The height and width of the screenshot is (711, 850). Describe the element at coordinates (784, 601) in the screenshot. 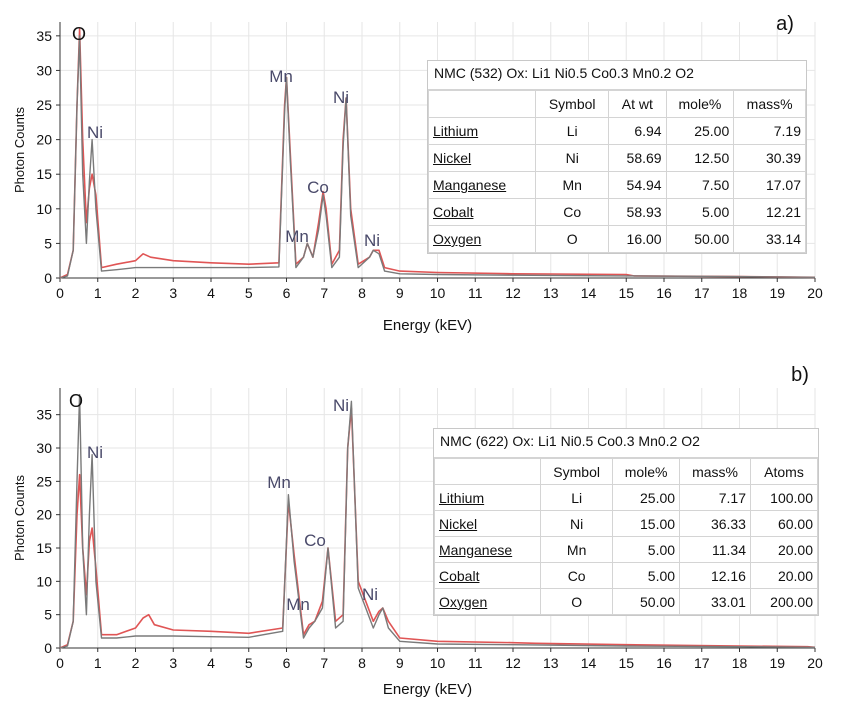

I see `table-cell: 200.00` at that location.